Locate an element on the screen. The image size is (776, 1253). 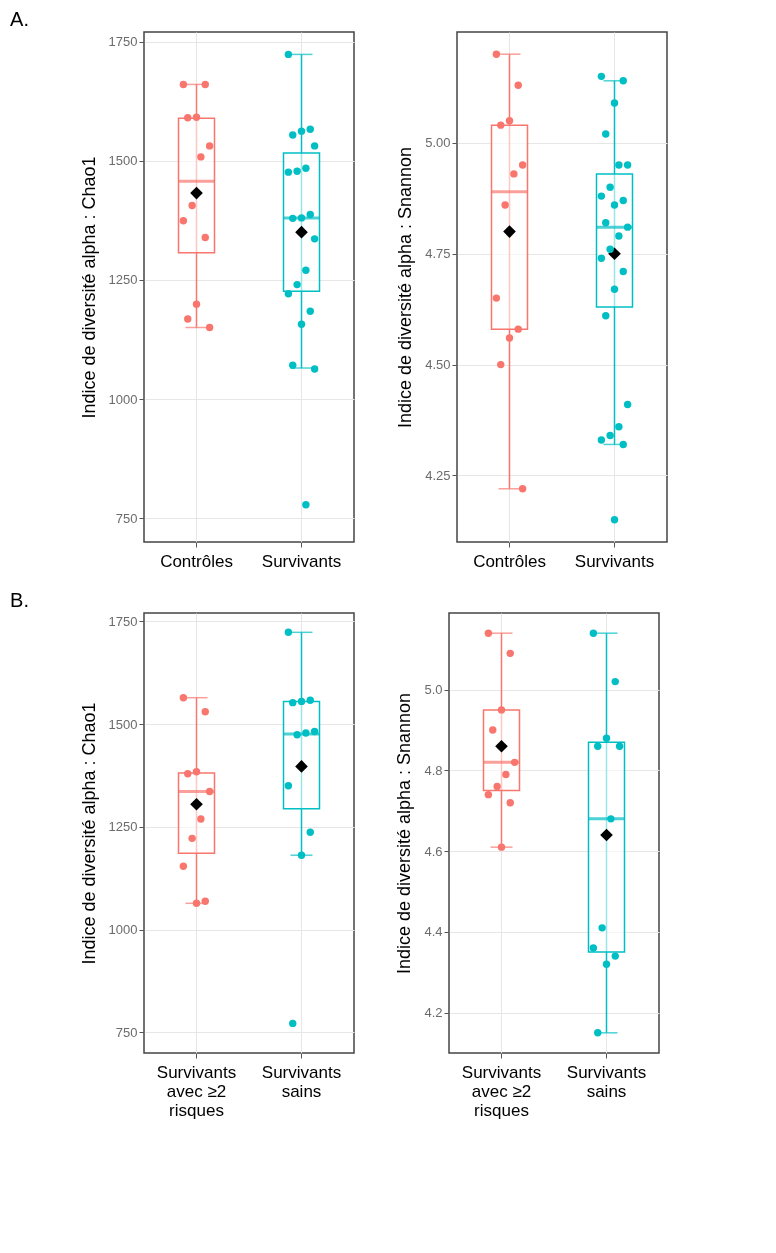
y-tick-label: 5.0 is located at coordinates (433, 690).